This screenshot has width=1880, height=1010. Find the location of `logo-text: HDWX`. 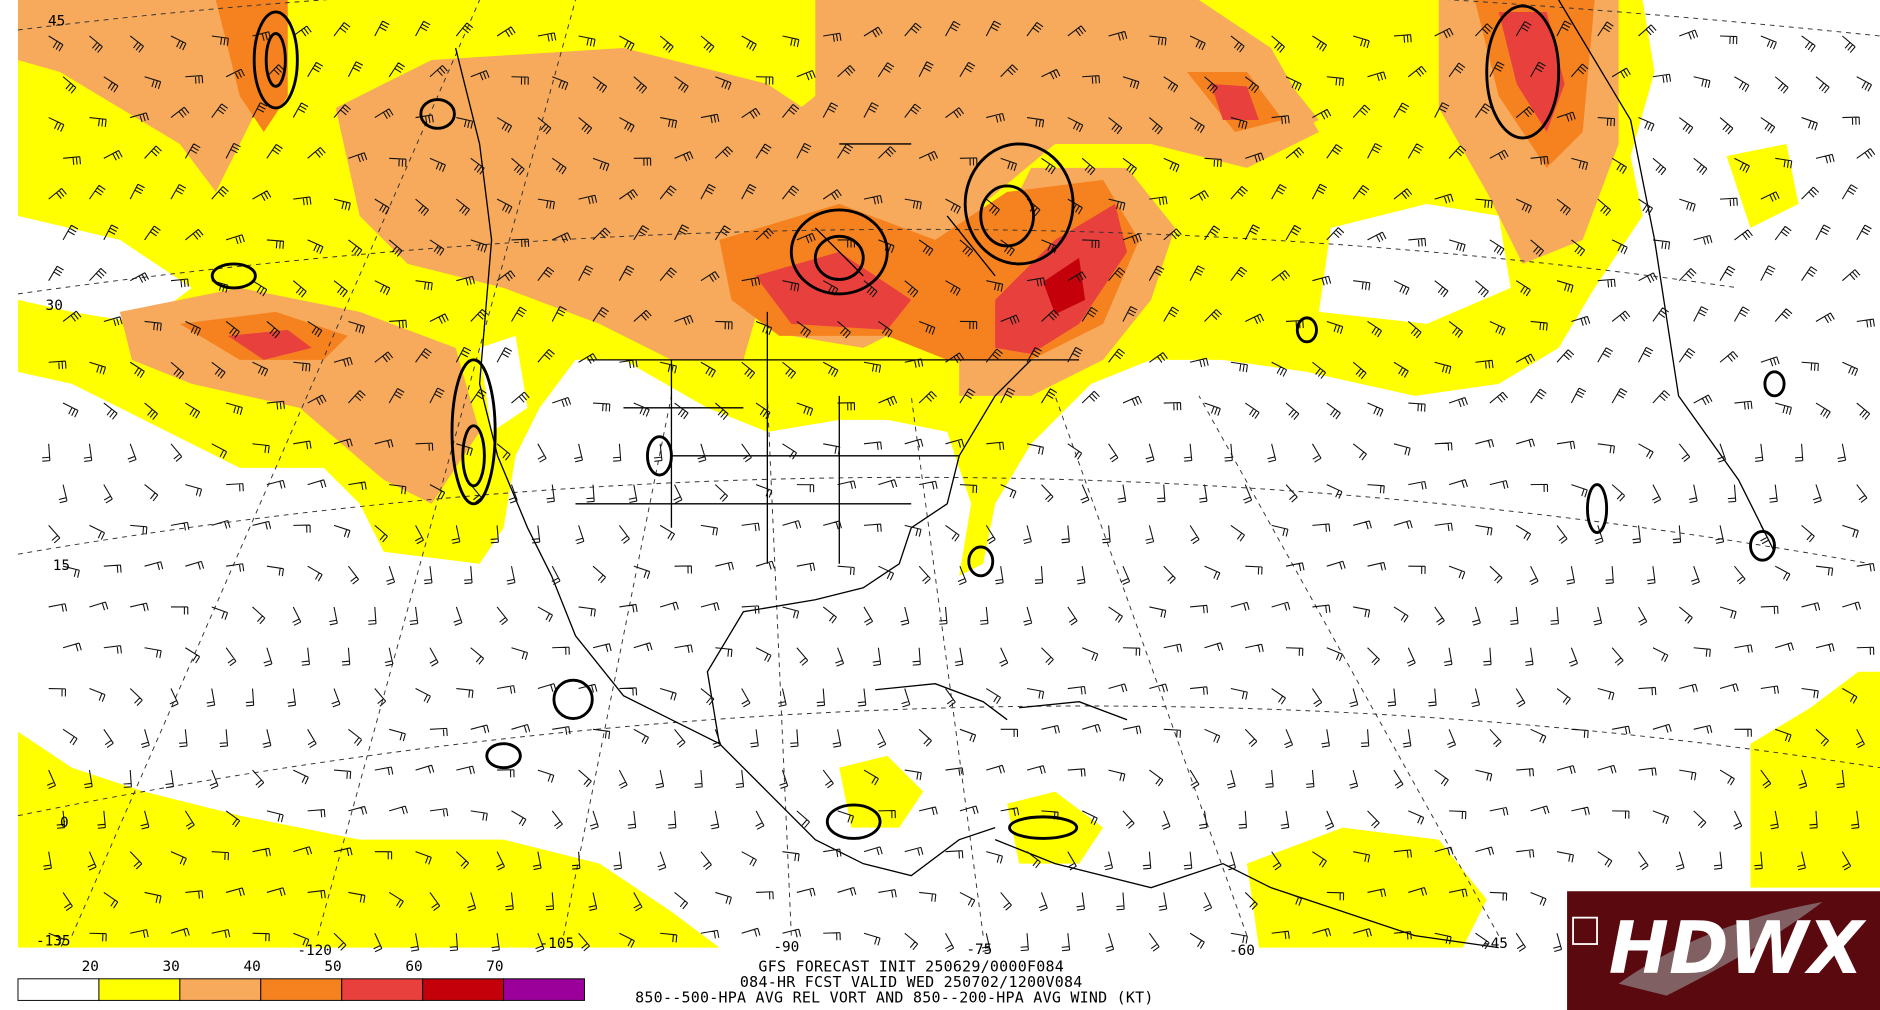

logo-text: HDWX is located at coordinates (1738, 948).